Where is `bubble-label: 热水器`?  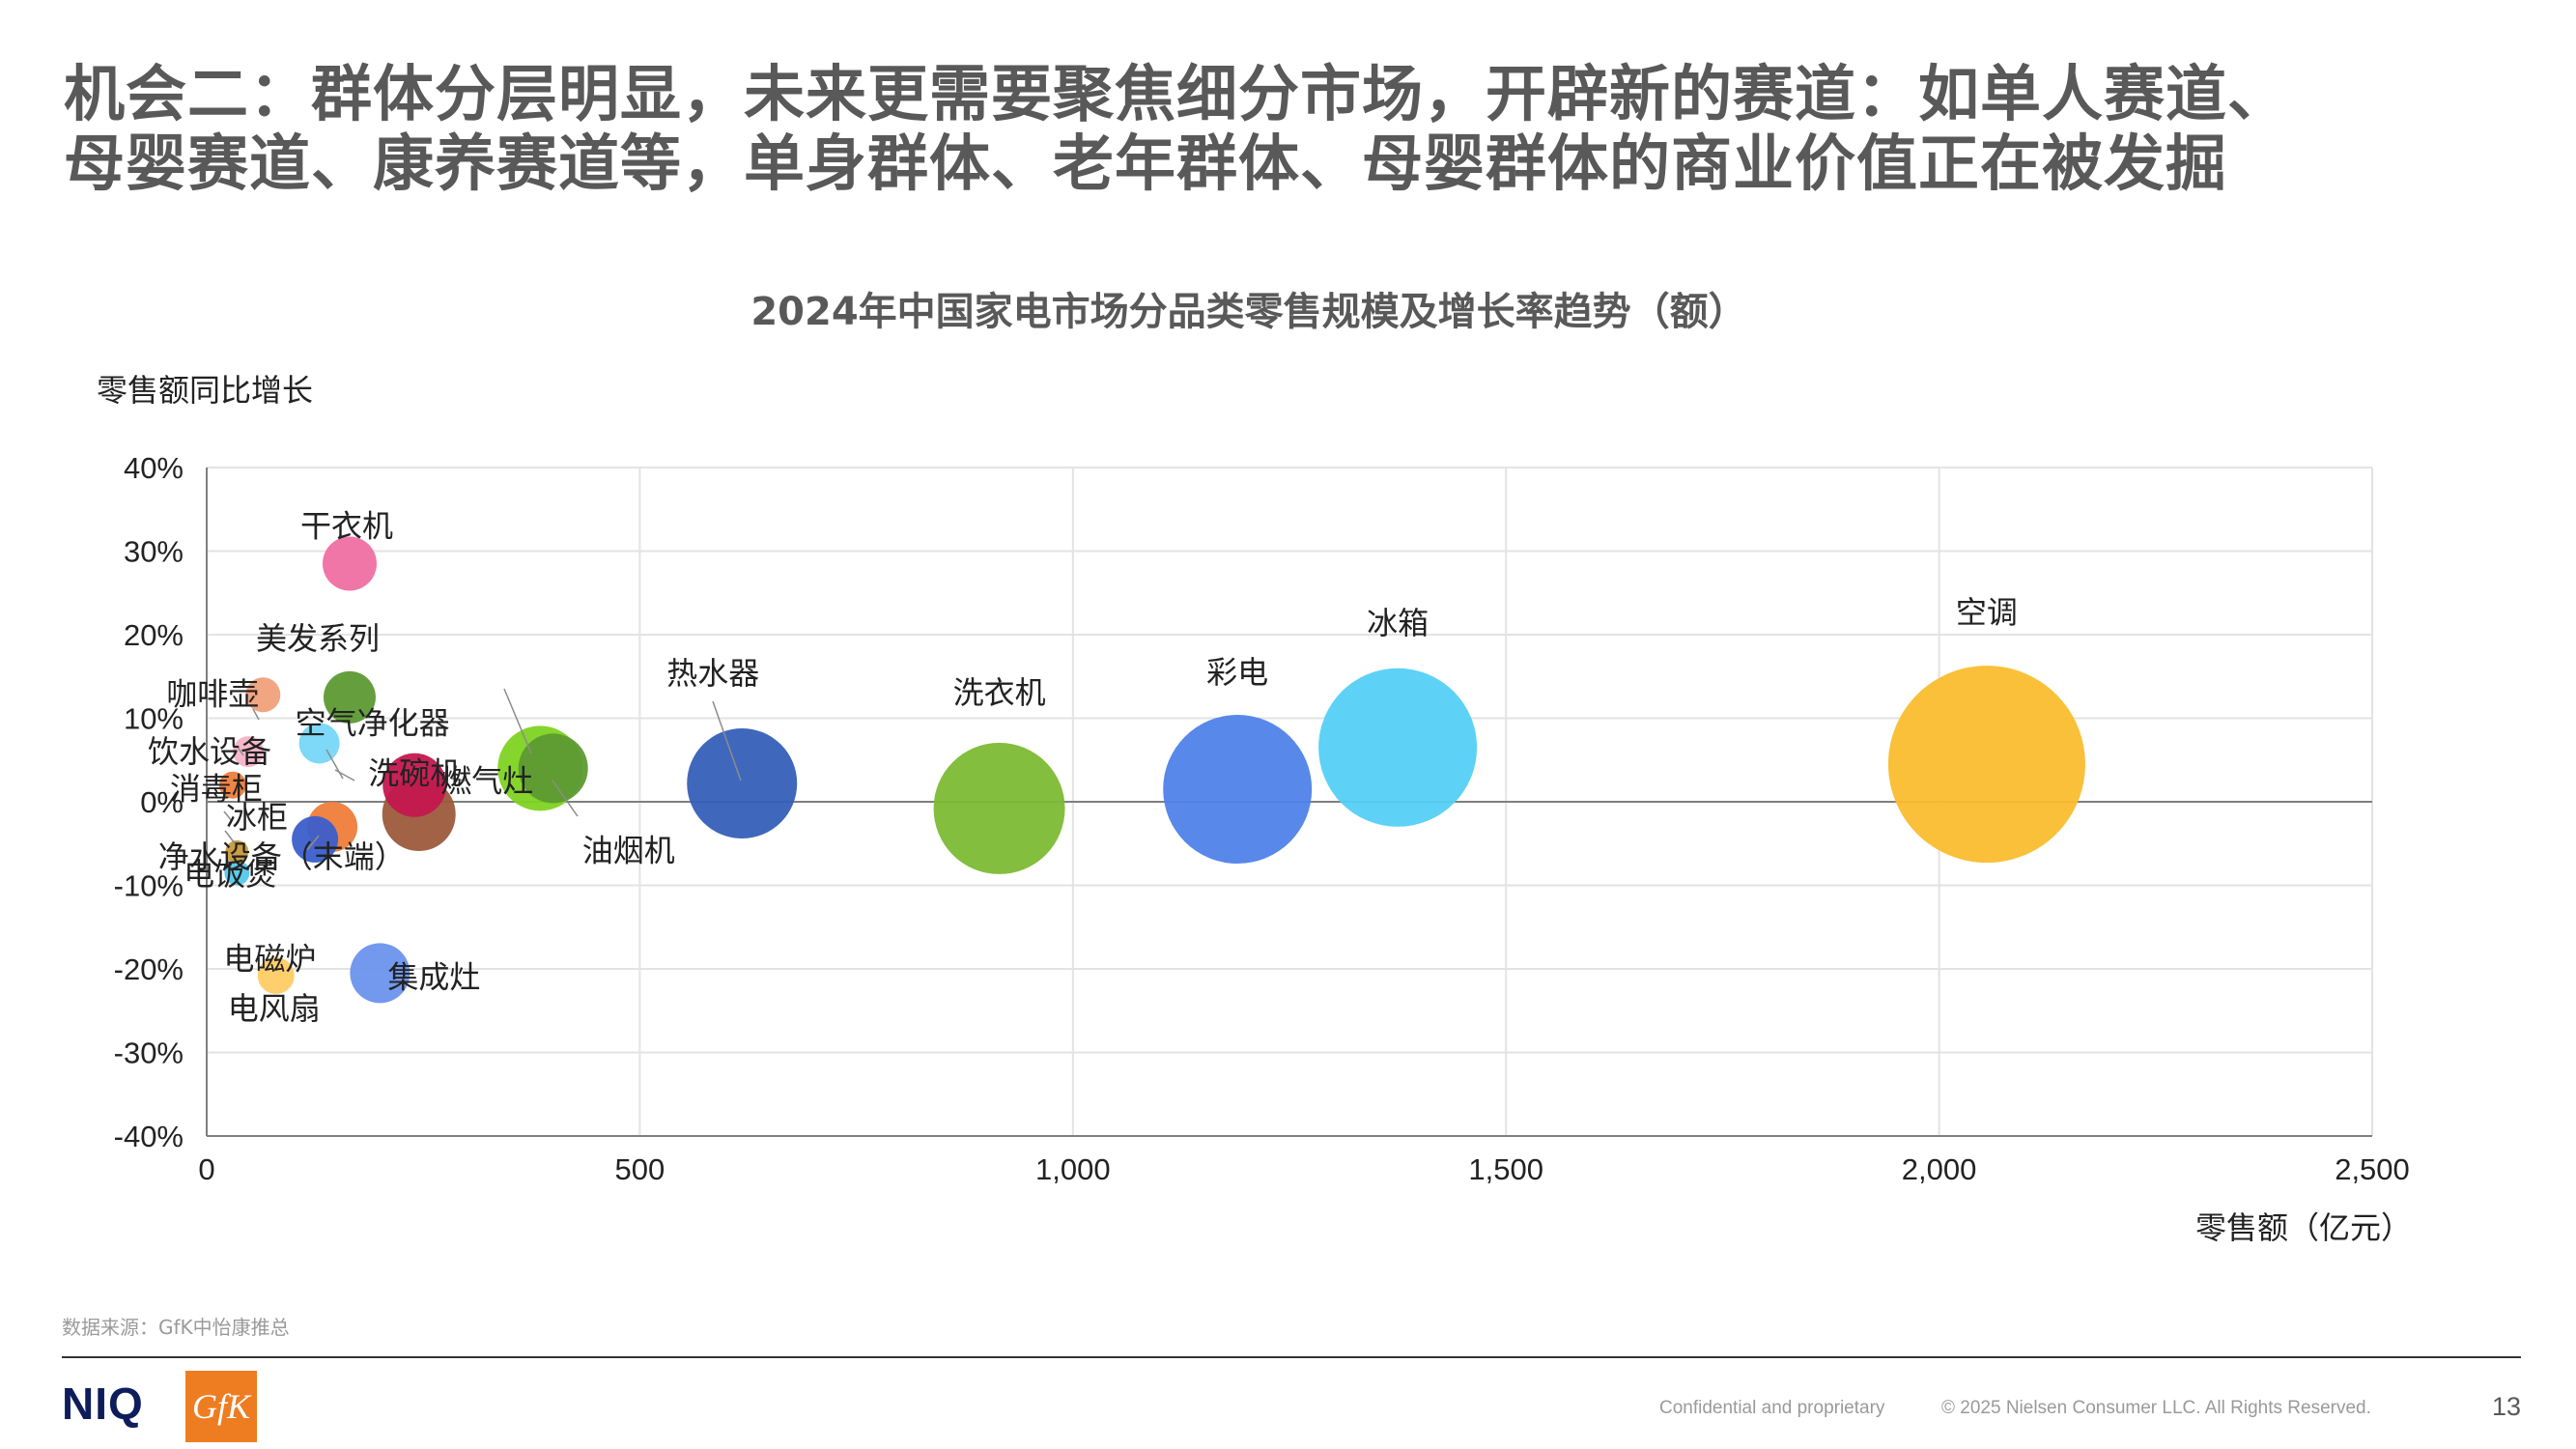
bubble-label: 热水器 is located at coordinates (712, 673).